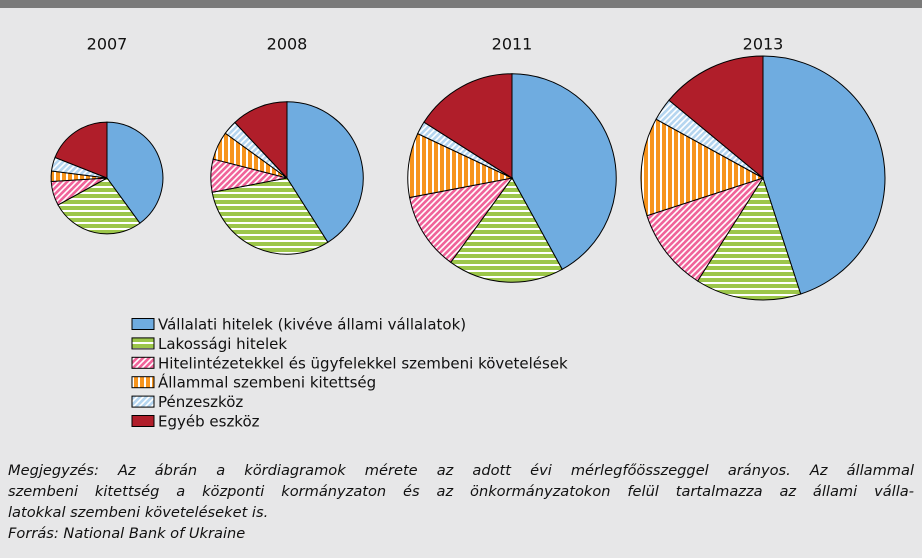 The height and width of the screenshot is (558, 922). I want to click on note-line: latokkal szembeni követeléseket is., so click(138, 512).